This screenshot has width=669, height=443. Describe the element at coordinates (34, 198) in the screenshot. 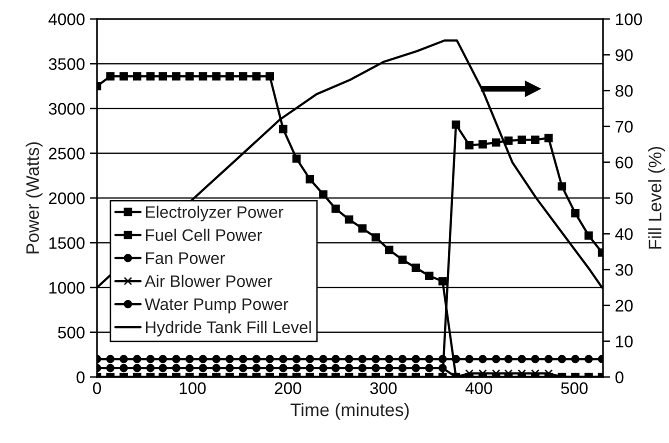

I see `y-axis-title: Power (Watts)` at that location.